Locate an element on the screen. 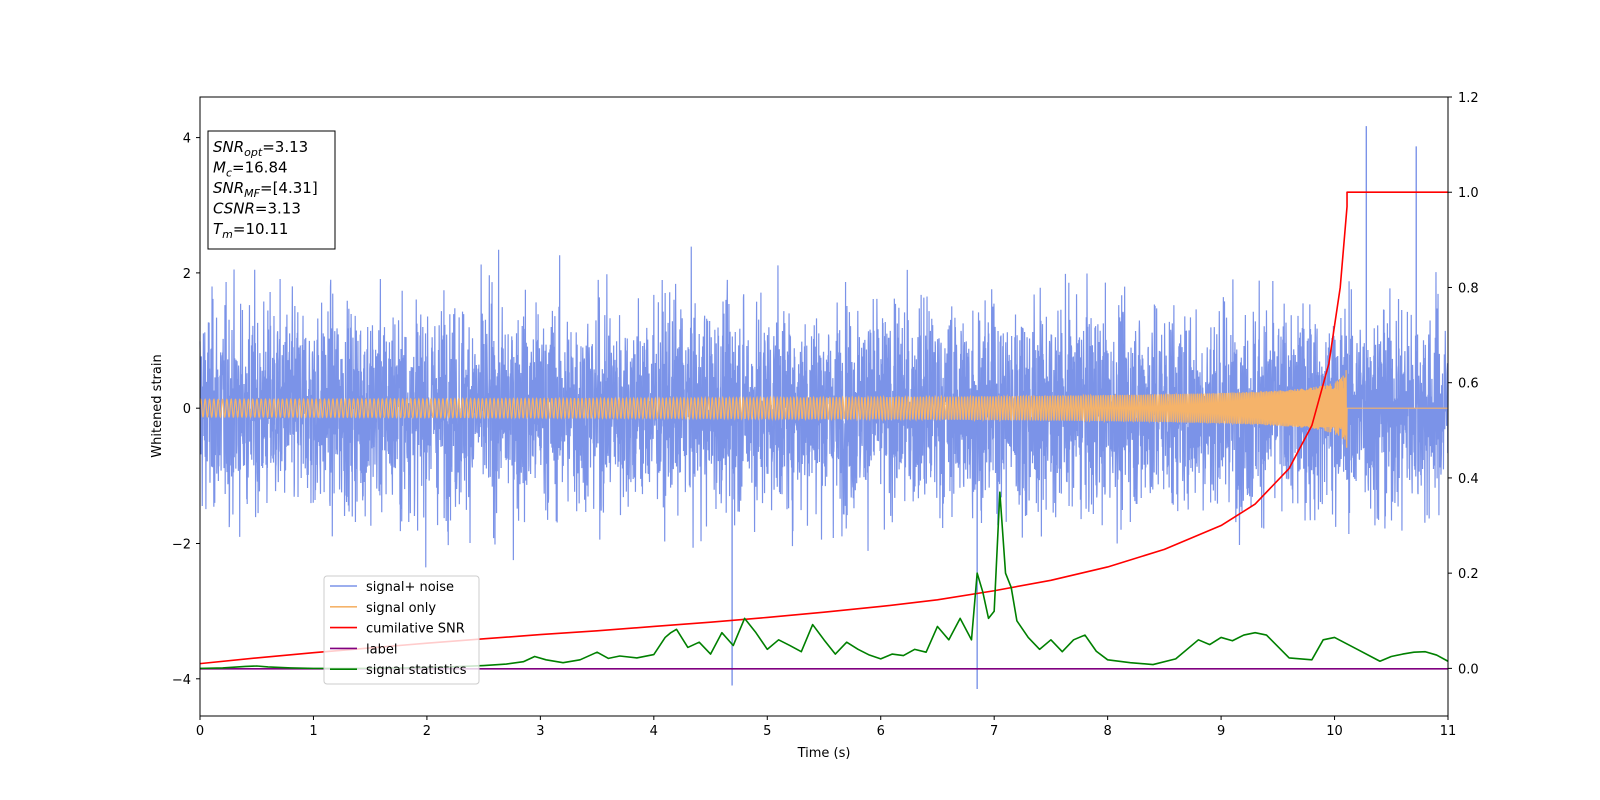 This screenshot has height=800, width=1600. legend-item-label: signal+ noise is located at coordinates (410, 587).